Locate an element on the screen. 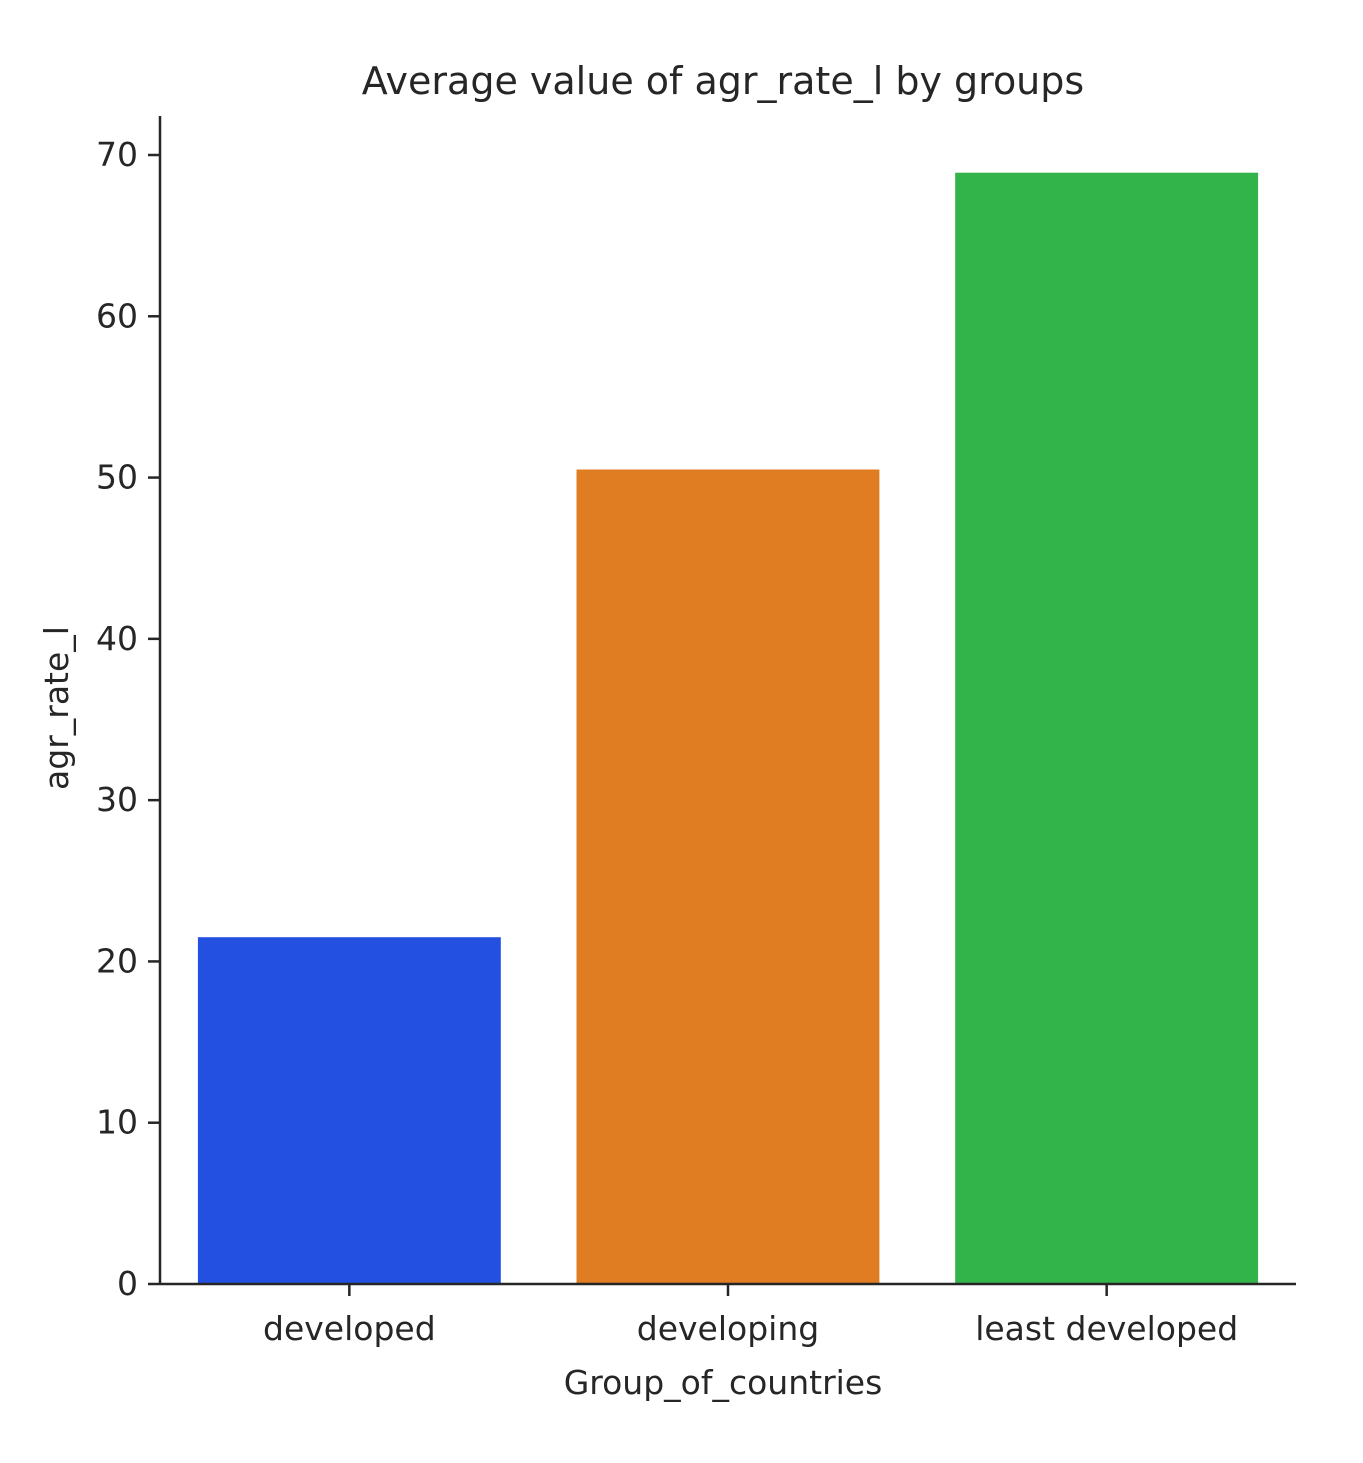 The width and height of the screenshot is (1363, 1463). y-axis-ticks: 0 10 20 30 40 50 60 70 is located at coordinates (128, 719).